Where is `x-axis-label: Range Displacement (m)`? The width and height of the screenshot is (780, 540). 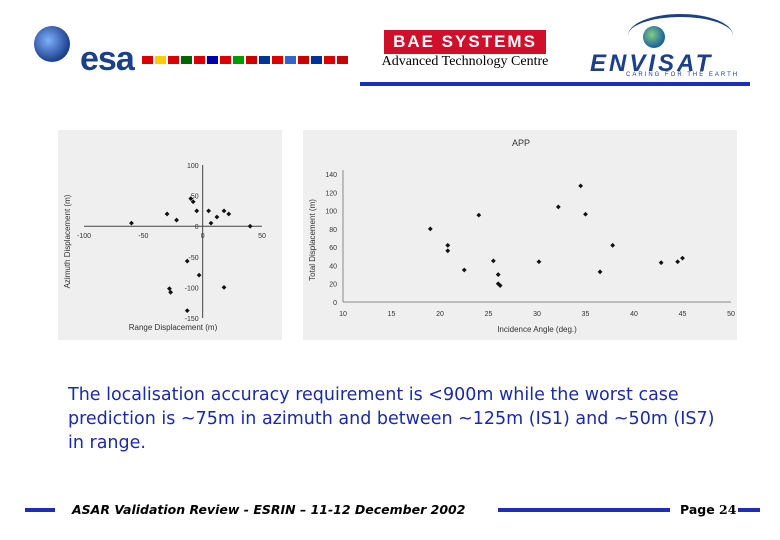
x-axis-label: Range Displacement (m) is located at coordinates (173, 327).